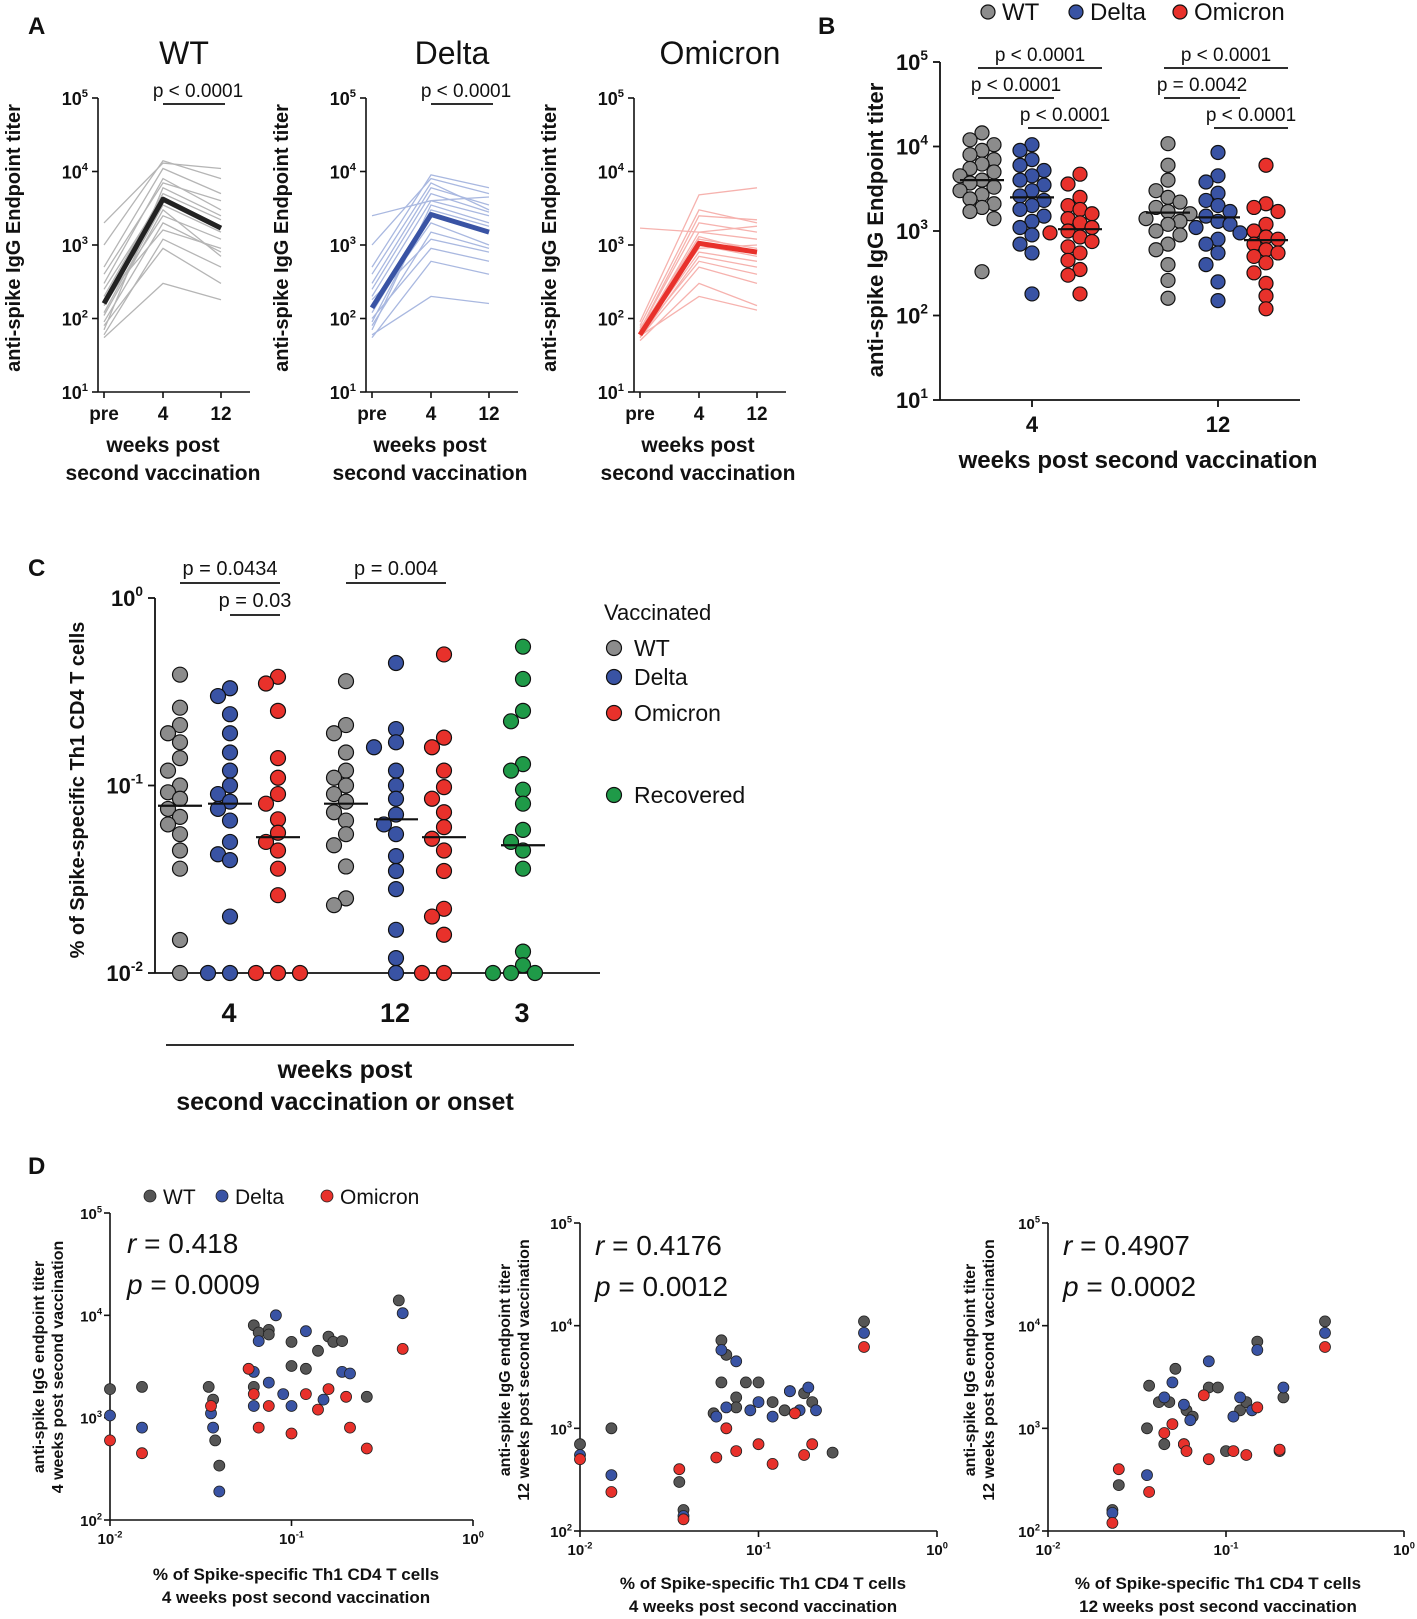  Describe the element at coordinates (1029, 1531) in the screenshot. I see `y-tick-label: 10²` at that location.